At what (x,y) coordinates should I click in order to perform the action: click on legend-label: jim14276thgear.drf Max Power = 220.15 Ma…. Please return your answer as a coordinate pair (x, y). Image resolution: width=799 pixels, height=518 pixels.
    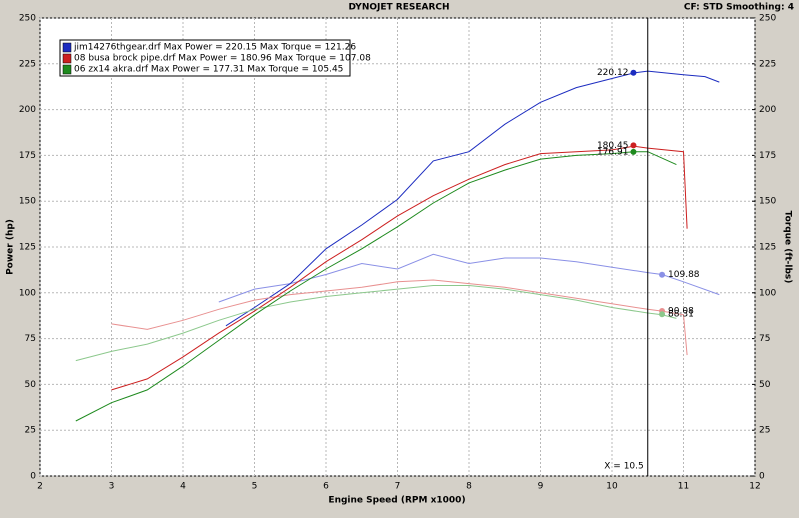
    Looking at the image, I should click on (214, 48).